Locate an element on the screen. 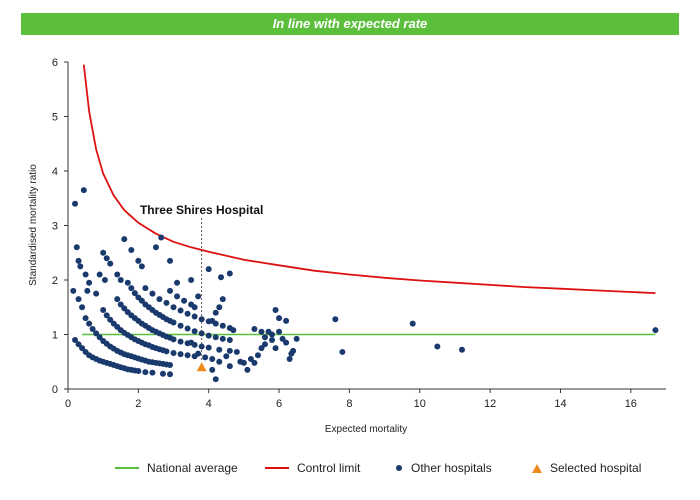 Image resolution: width=700 pixels, height=500 pixels. legend-label-selected-hospital: Selected hospital is located at coordinates (596, 468).